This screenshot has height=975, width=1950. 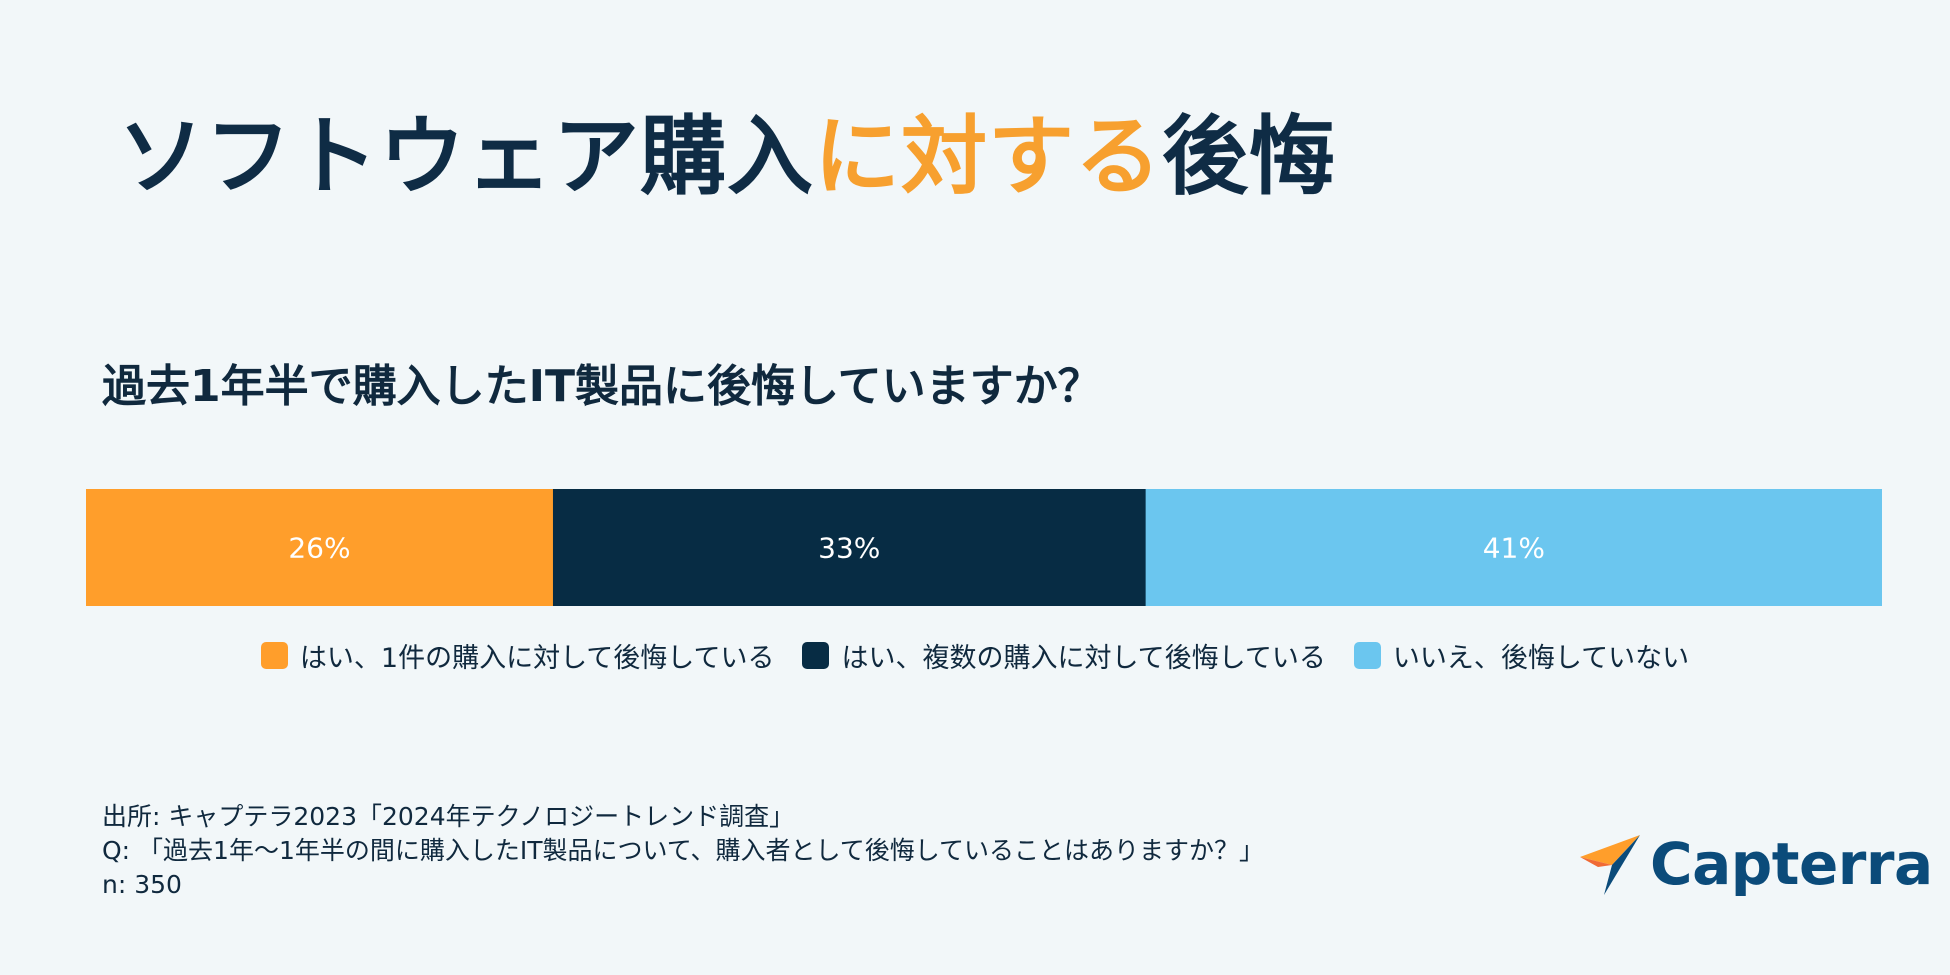 I want to click on capterra-logo: Capterra, so click(x=1755, y=864).